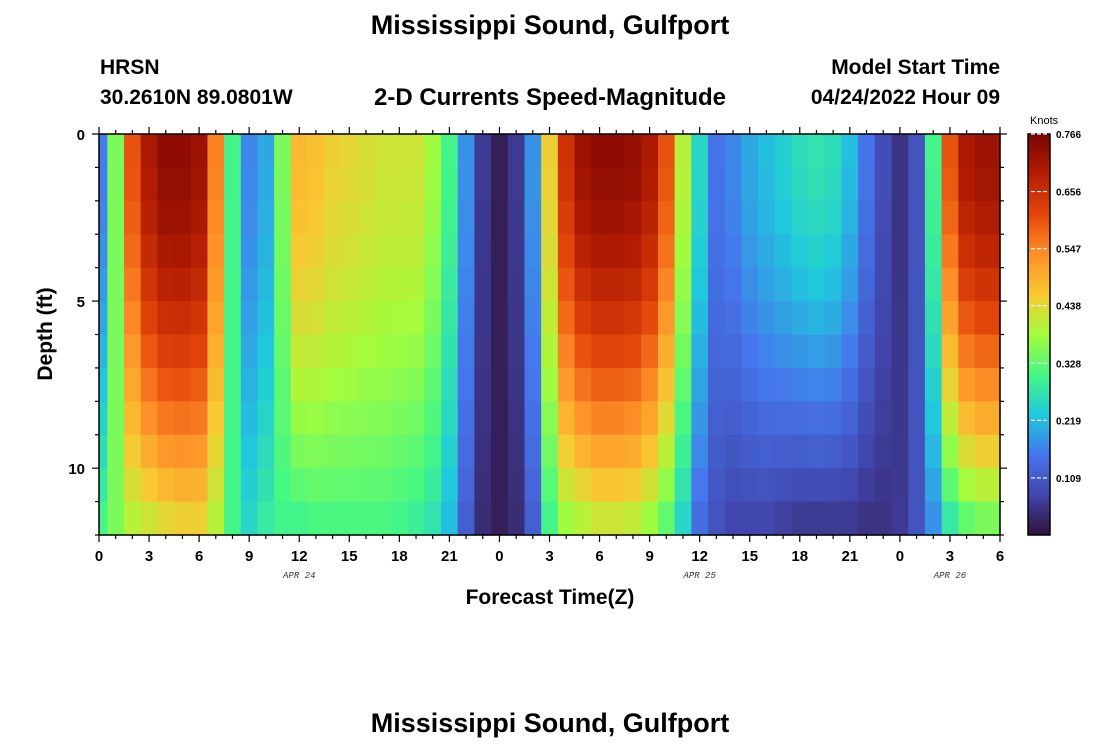 The image size is (1100, 750). I want to click on station-coordinates: 30.2610N 89.0801W, so click(196, 97).